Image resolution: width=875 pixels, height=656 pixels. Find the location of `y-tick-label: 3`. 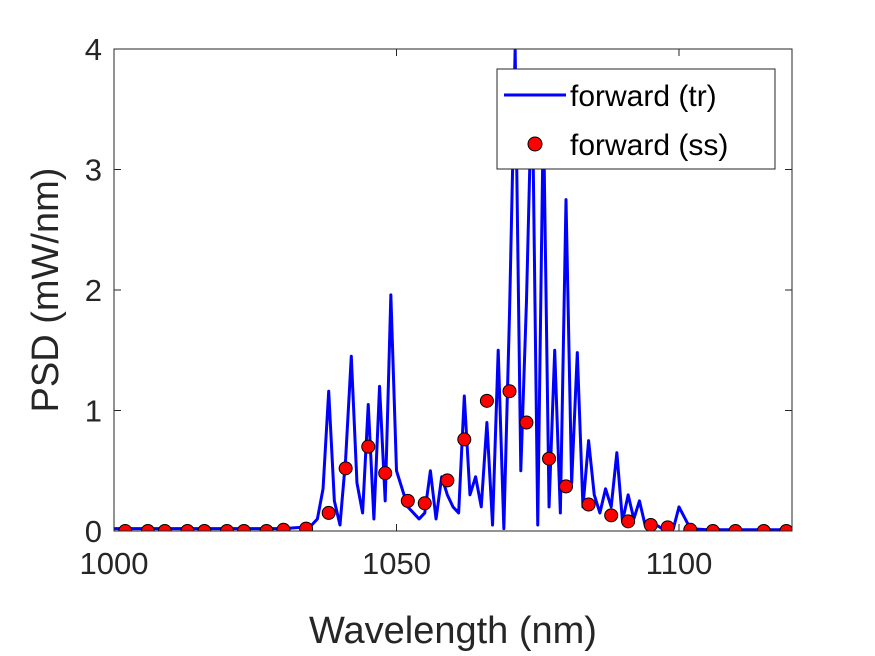

y-tick-label: 3 is located at coordinates (93, 170).